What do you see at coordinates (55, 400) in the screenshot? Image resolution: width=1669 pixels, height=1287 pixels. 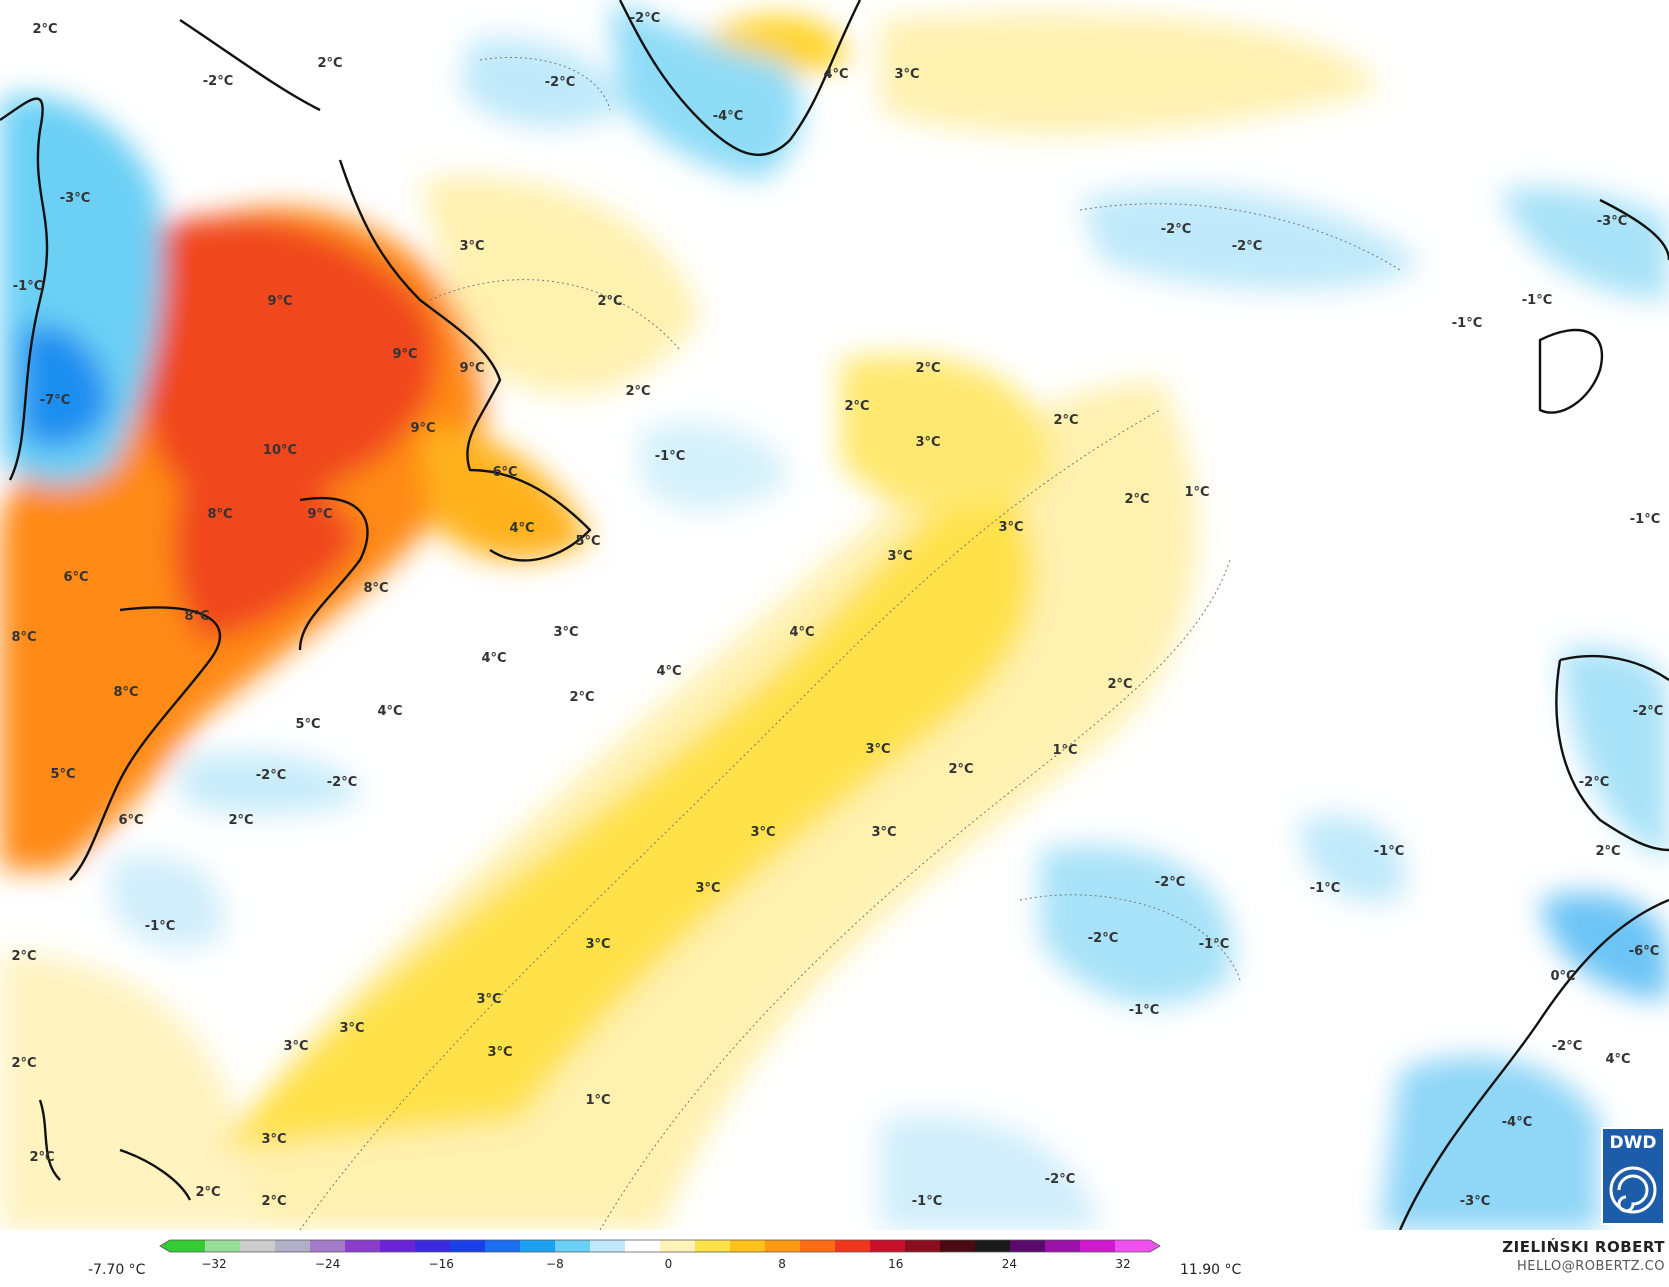 I see `temperature-label: -7°C` at bounding box center [55, 400].